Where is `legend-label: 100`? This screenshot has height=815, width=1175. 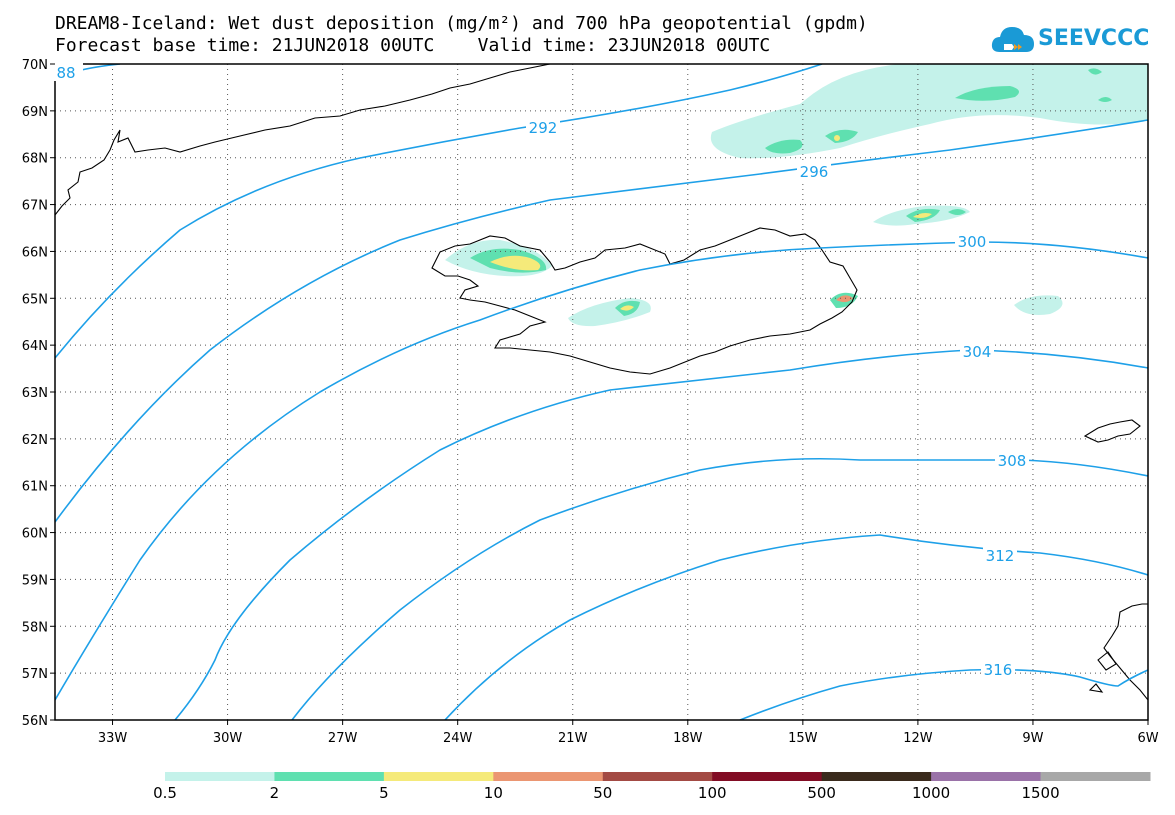
legend-label: 100 is located at coordinates (712, 793).